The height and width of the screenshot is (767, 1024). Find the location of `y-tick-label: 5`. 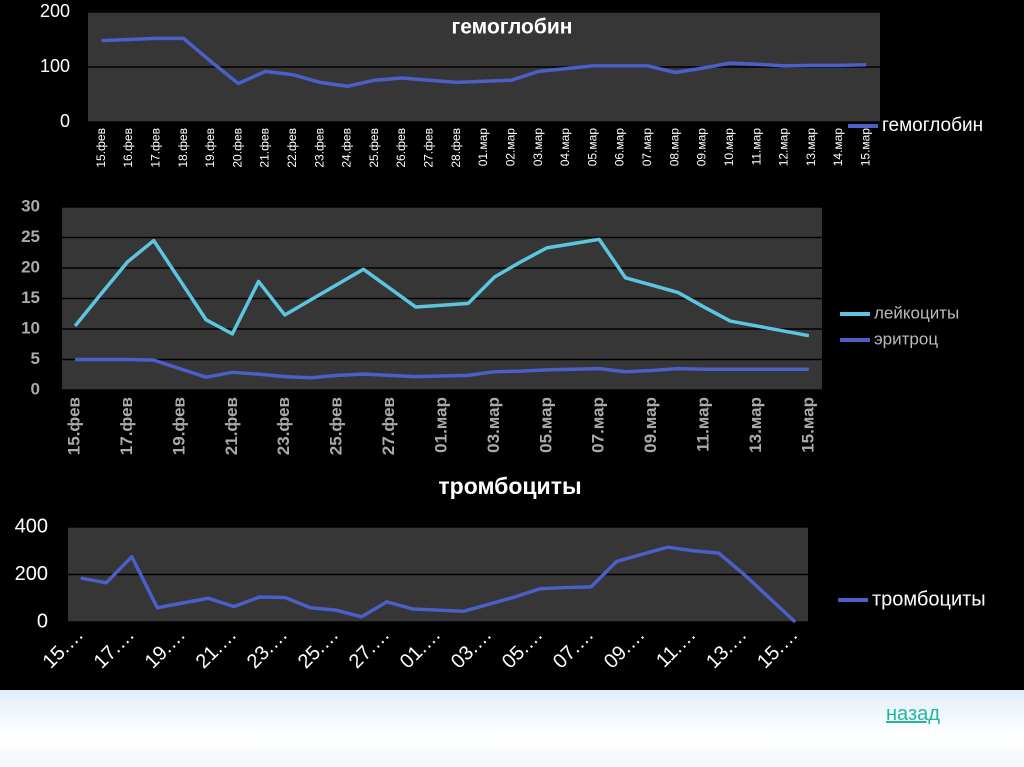

y-tick-label: 5 is located at coordinates (35, 358).